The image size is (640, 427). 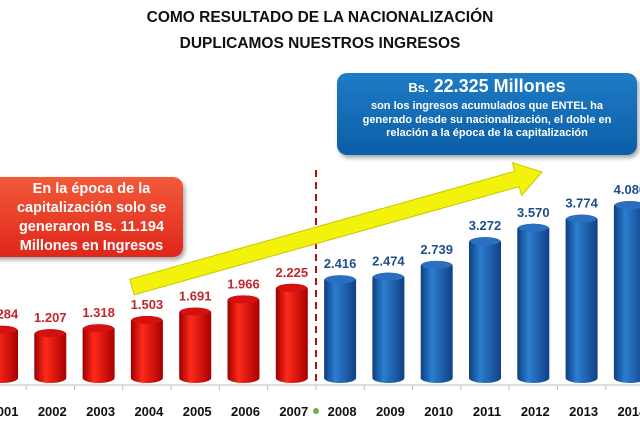 What do you see at coordinates (195, 345) in the screenshot?
I see `bar-2005` at bounding box center [195, 345].